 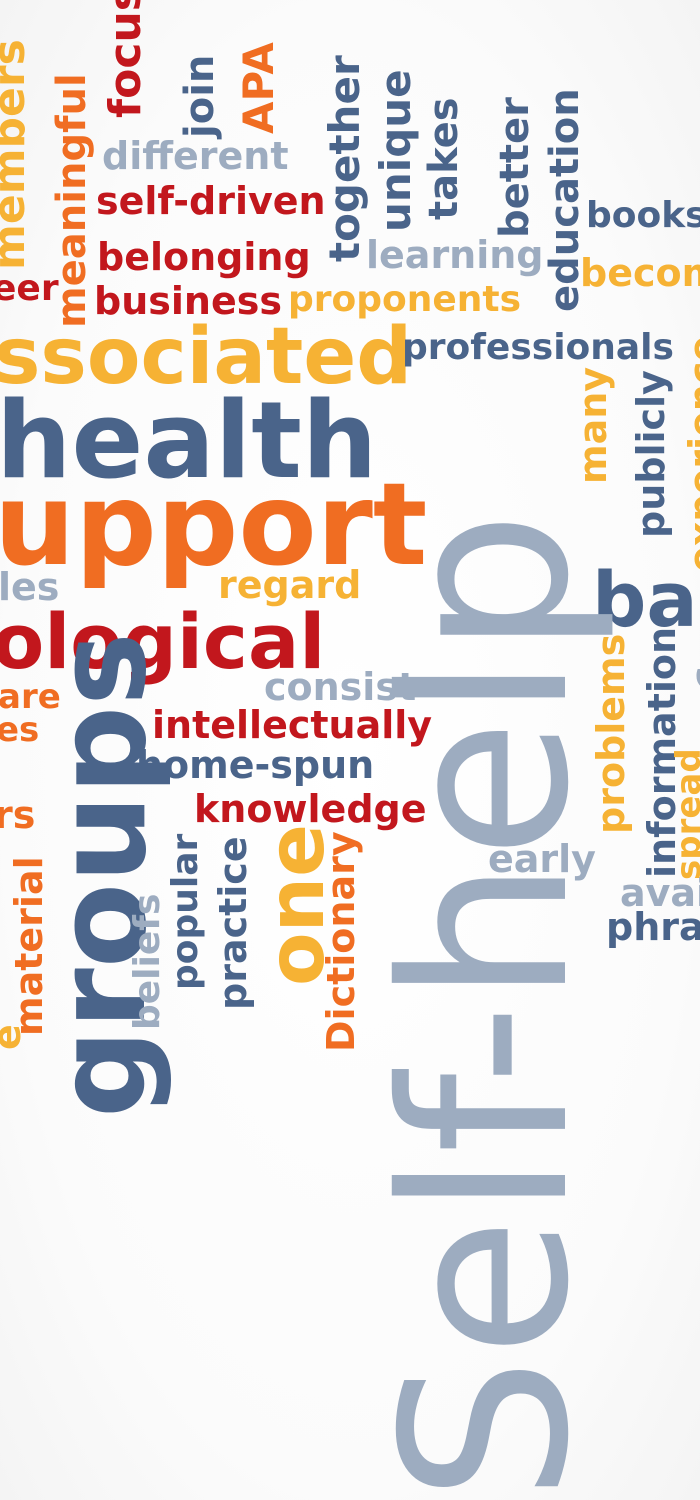 I want to click on word-experience: experience, so click(x=690, y=453).